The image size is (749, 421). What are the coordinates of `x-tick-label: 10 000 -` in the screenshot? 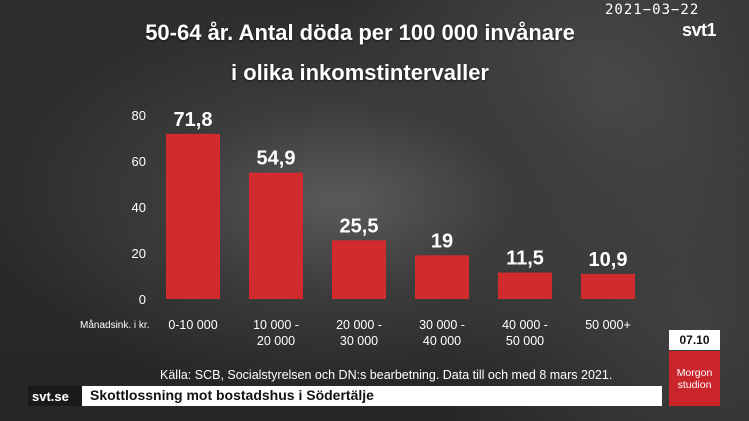 It's located at (276, 325).